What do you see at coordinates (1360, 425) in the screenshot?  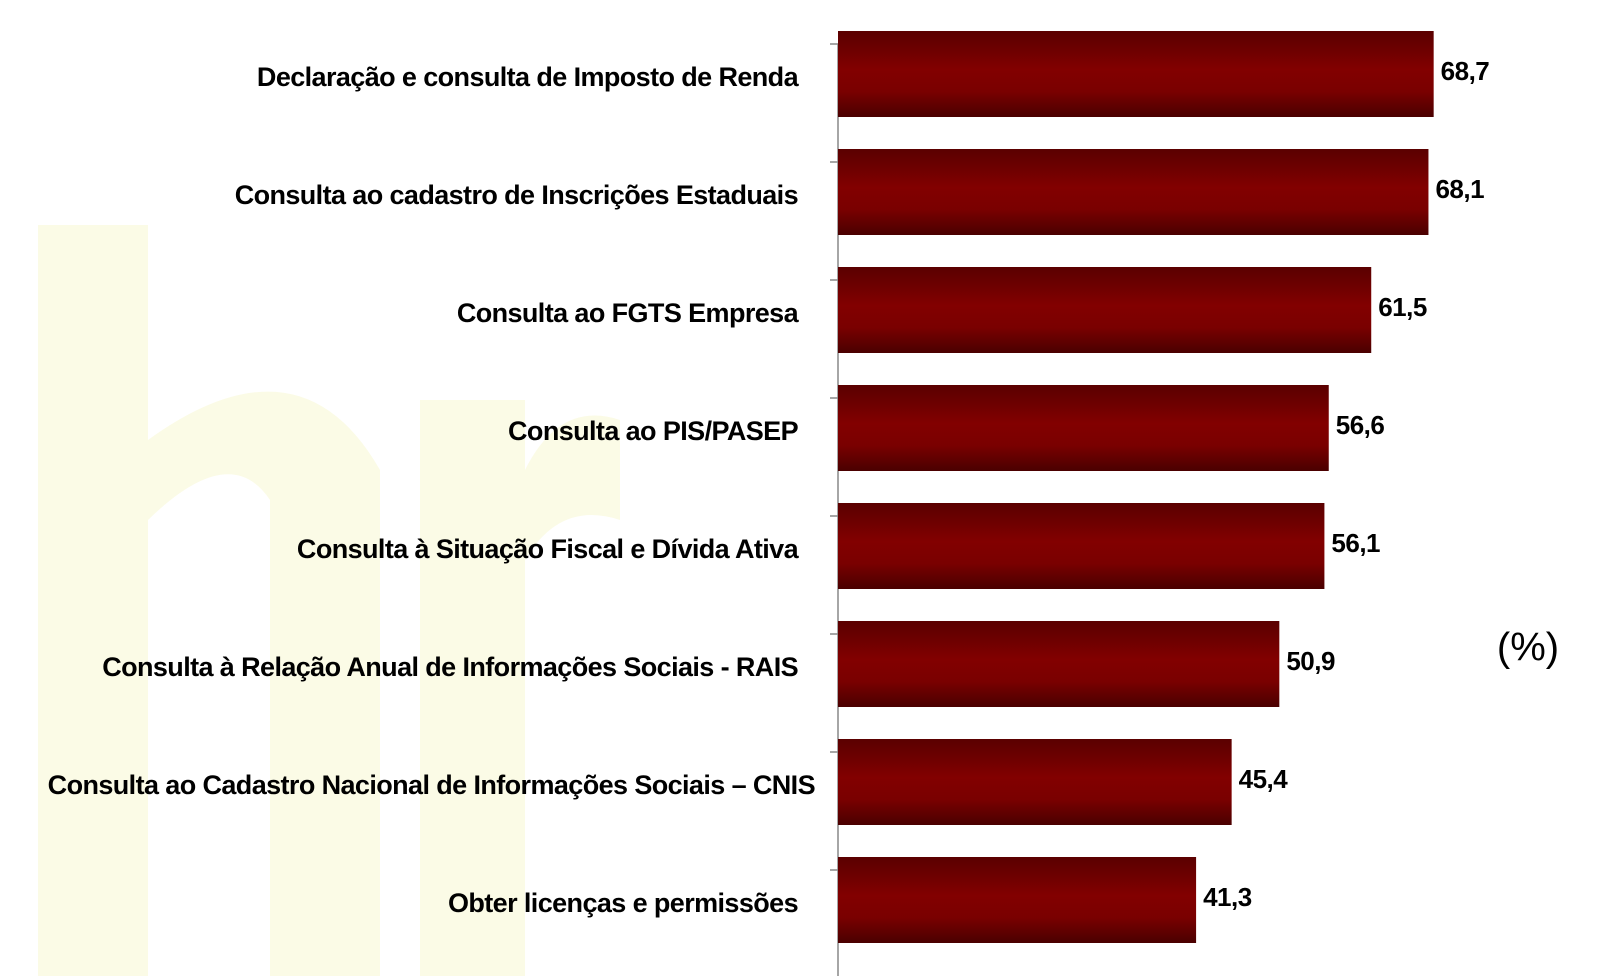 I see `value-label: 56,6` at bounding box center [1360, 425].